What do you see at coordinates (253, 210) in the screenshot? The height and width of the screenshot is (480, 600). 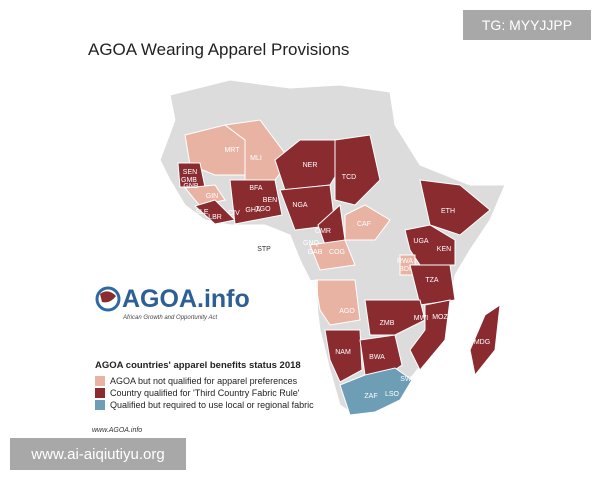 I see `country-label: GHA` at bounding box center [253, 210].